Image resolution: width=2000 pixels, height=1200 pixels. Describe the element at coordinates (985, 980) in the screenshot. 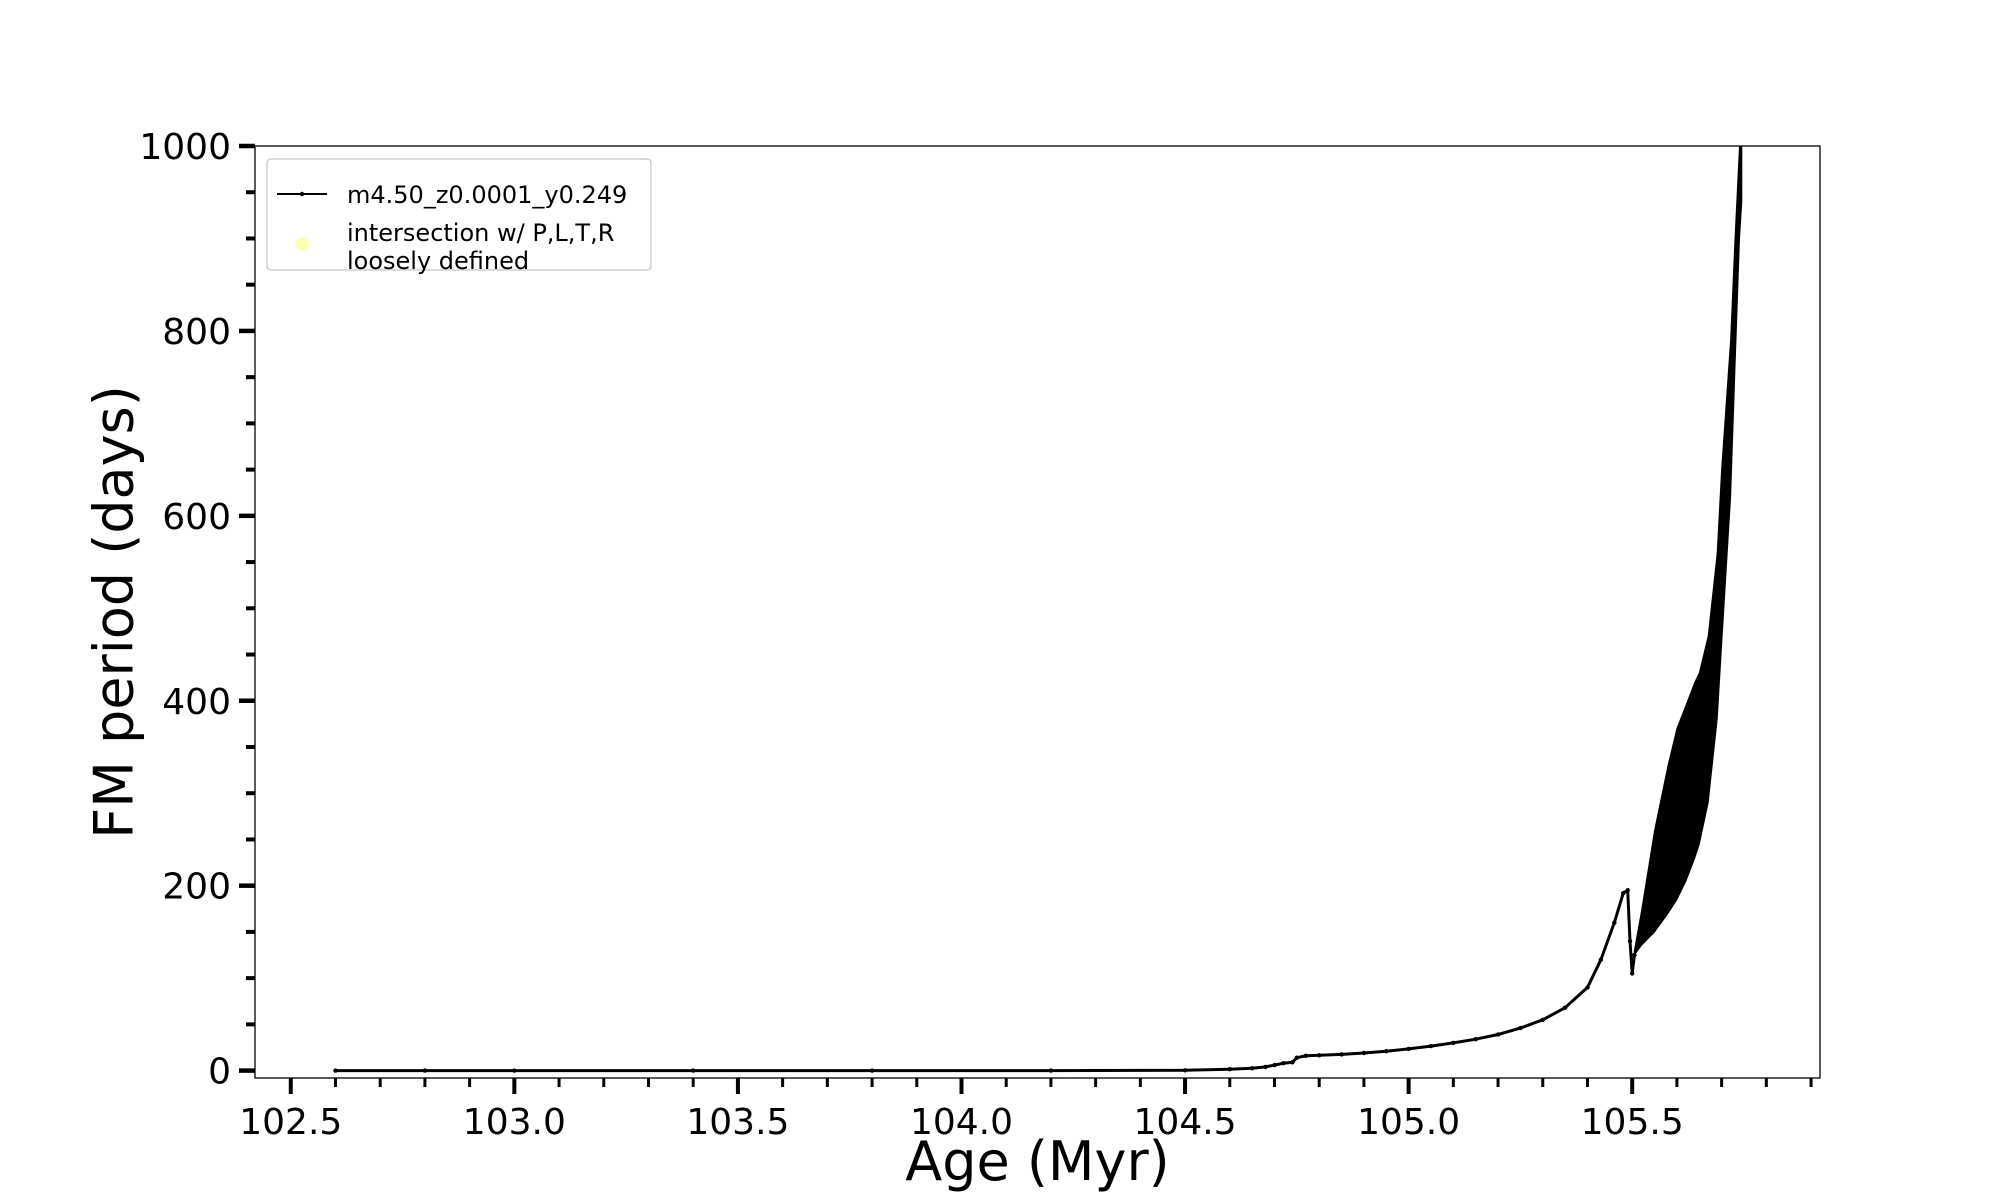

I see `series-line` at that location.